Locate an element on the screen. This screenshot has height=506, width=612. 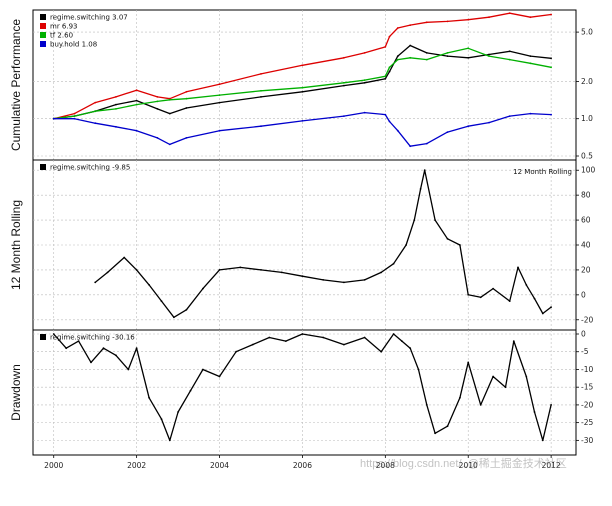
y-axis-label: Drawdown is located at coordinates (16, 392).